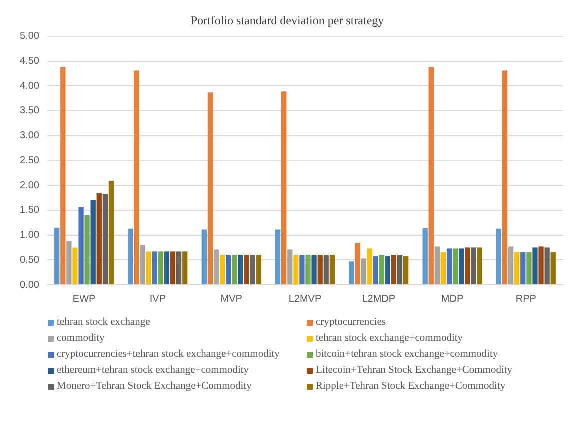  Describe the element at coordinates (153, 370) in the screenshot. I see `legend-label: ethereum+tehran stock exchange+commodity` at that location.